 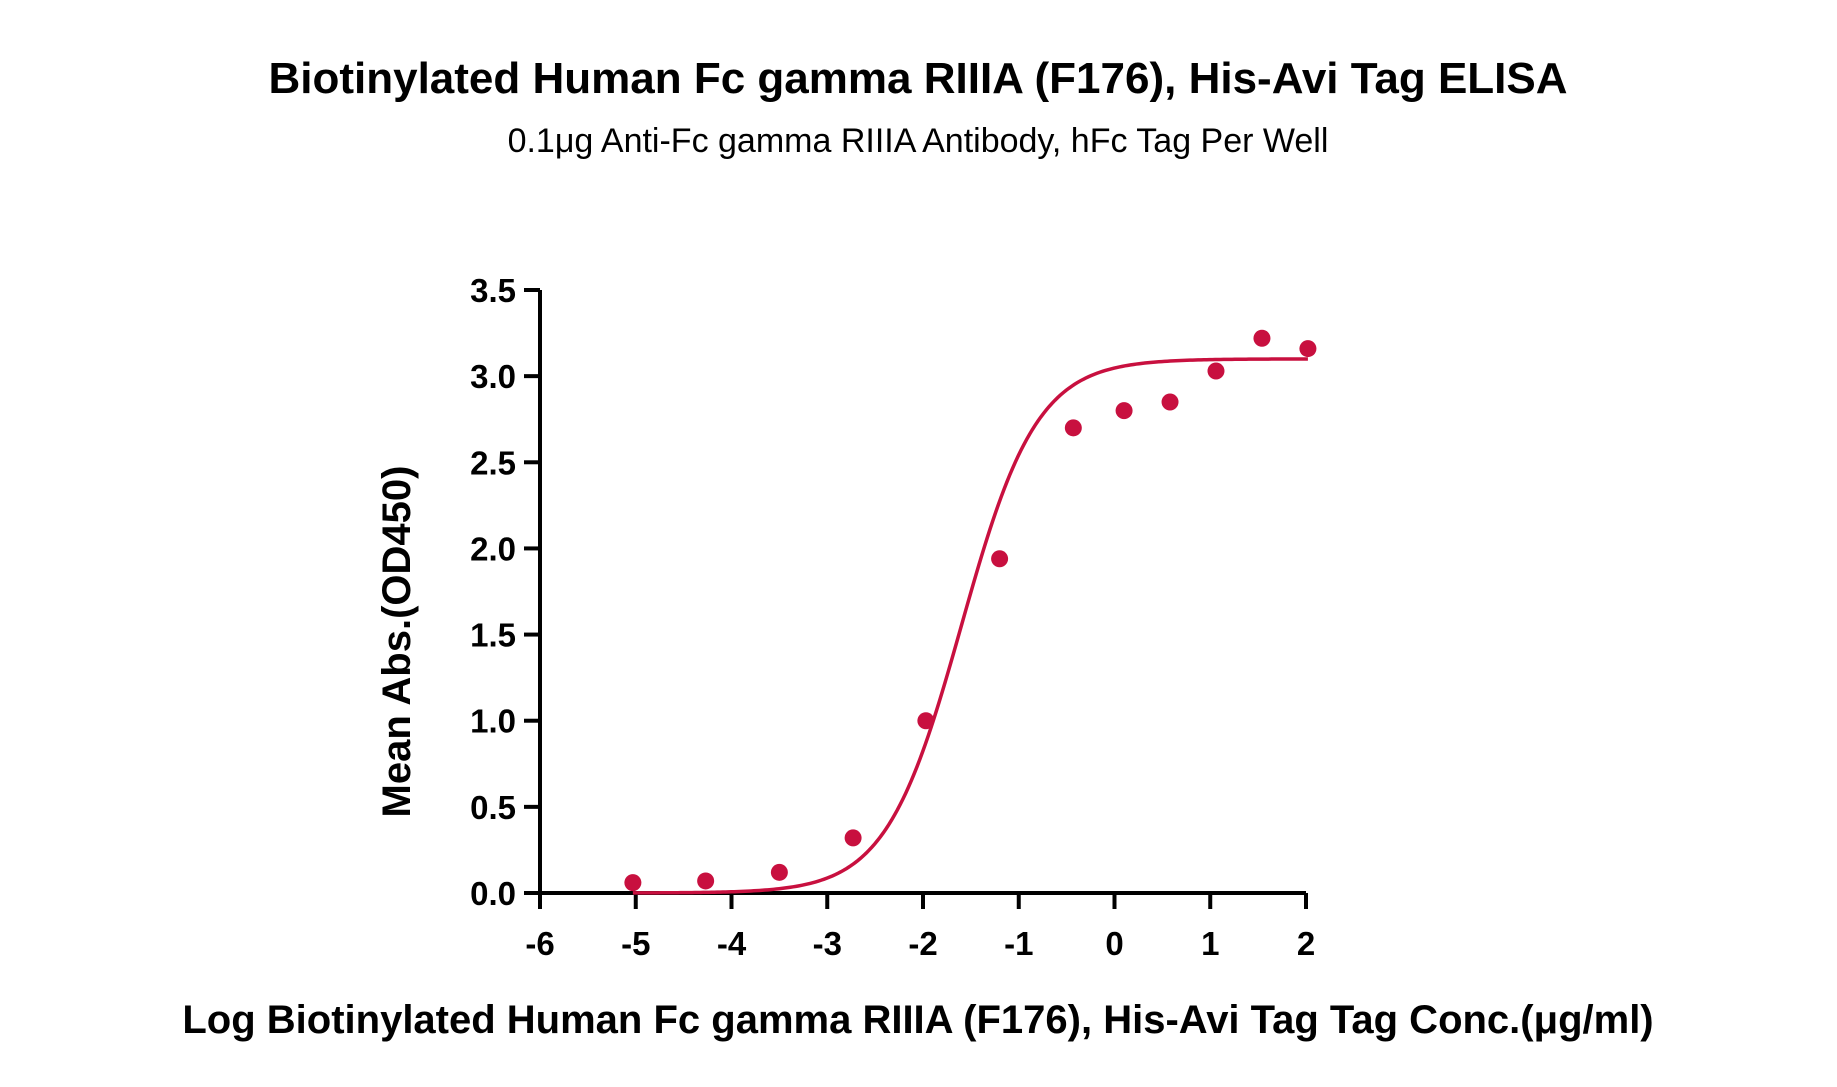 What do you see at coordinates (732, 943) in the screenshot?
I see `x-tick-label: -4` at bounding box center [732, 943].